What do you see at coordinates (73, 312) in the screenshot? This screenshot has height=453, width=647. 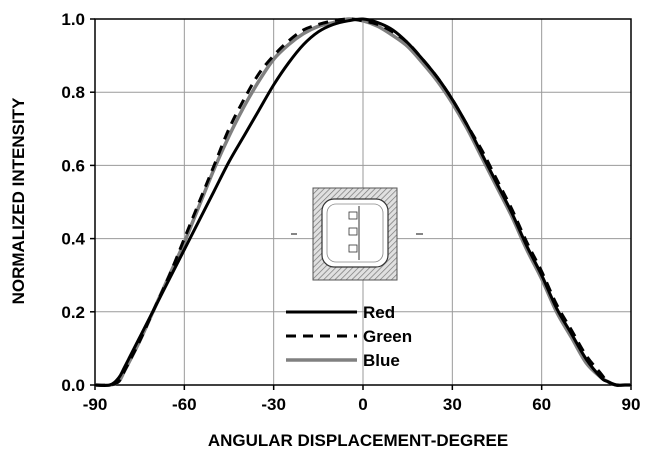 I see `y-tick-label: 0.2` at bounding box center [73, 312].